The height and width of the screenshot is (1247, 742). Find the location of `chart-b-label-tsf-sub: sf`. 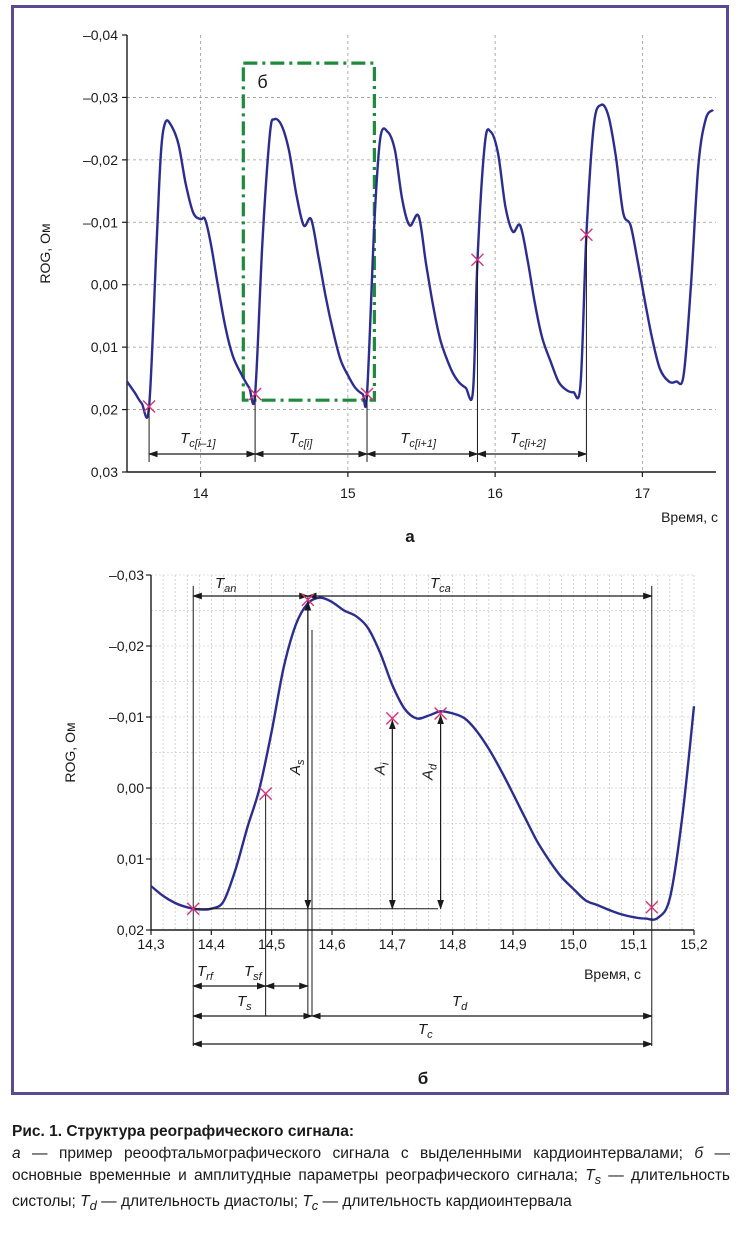

chart-b-label-tsf-sub: sf is located at coordinates (258, 977).